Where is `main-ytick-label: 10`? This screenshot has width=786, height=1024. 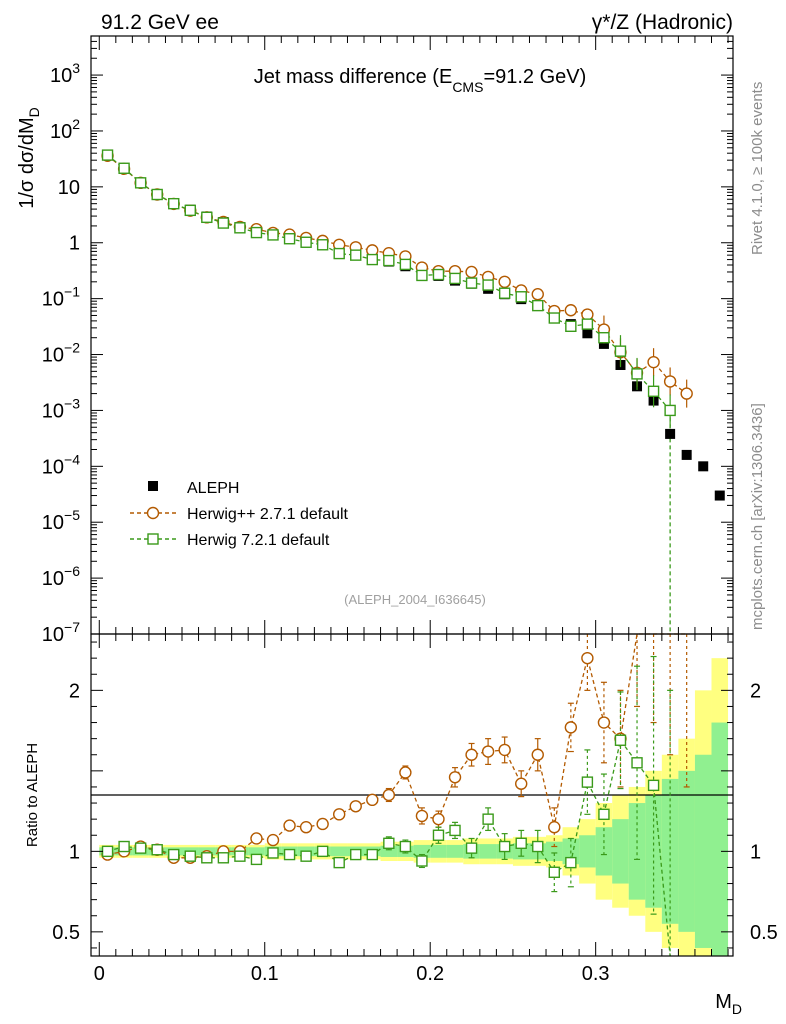
main-ytick-label: 10 is located at coordinates (69, 188).